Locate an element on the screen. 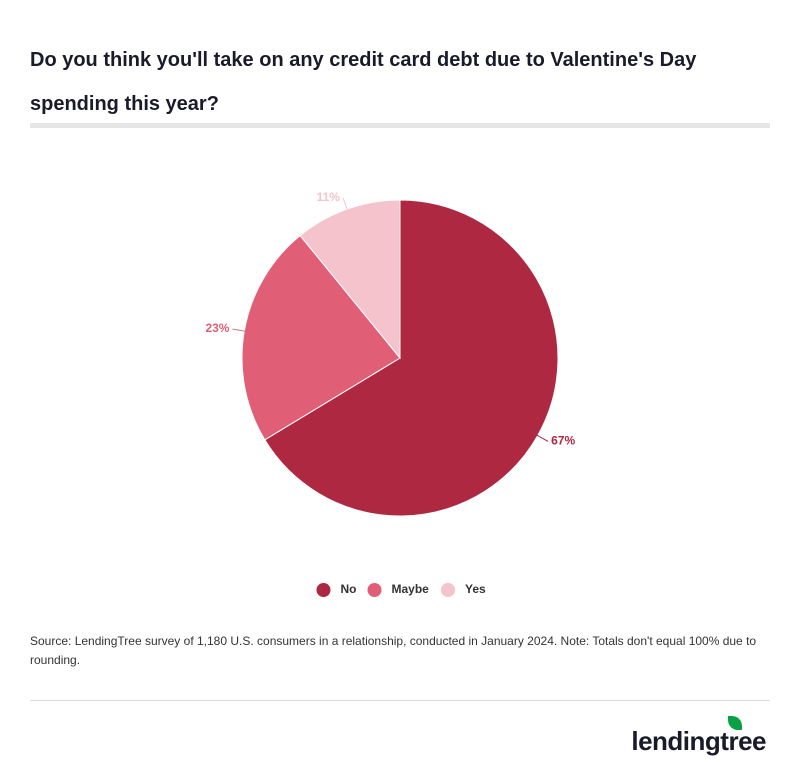 The image size is (800, 782). legend-label: No is located at coordinates (349, 589).